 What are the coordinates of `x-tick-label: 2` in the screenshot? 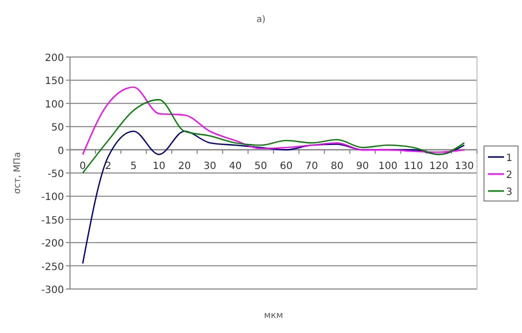 It's located at (108, 166).